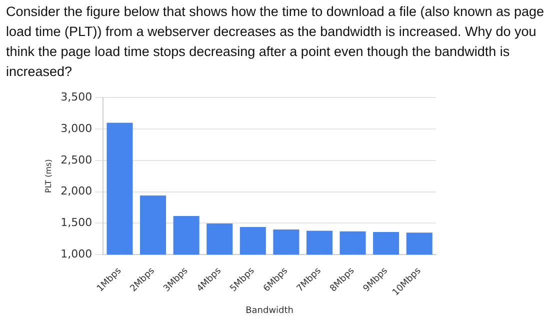  What do you see at coordinates (76, 223) in the screenshot?
I see `y-tick-label: 1,500` at bounding box center [76, 223].